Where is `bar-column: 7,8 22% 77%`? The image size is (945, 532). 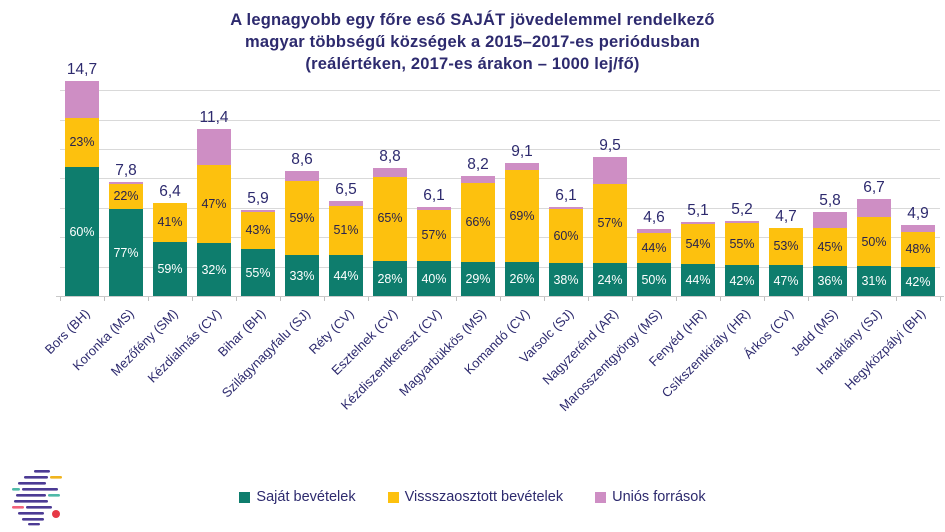
bar-column: 7,8 22% 77% is located at coordinates (126, 189).